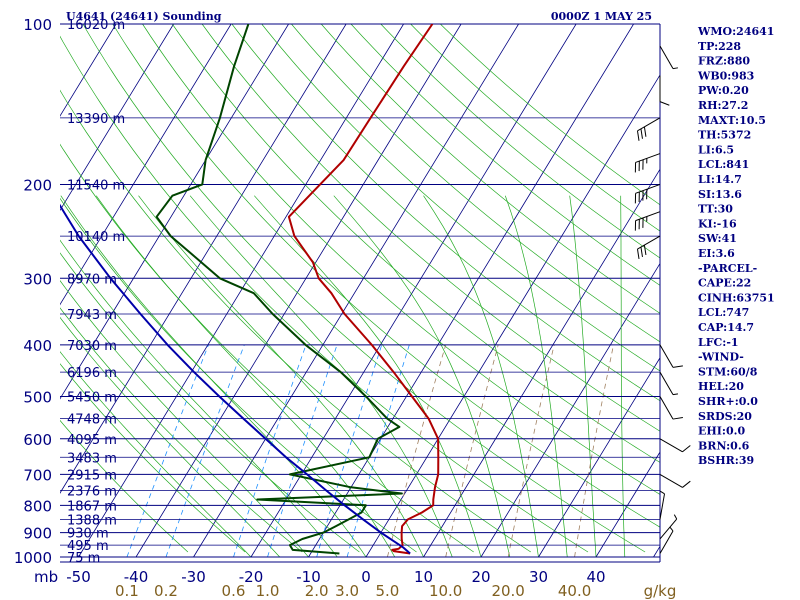 The width and height of the screenshot is (800, 600). What do you see at coordinates (445, 591) in the screenshot?
I see `mixing-ratio-tick-label: 10.0` at bounding box center [445, 591].